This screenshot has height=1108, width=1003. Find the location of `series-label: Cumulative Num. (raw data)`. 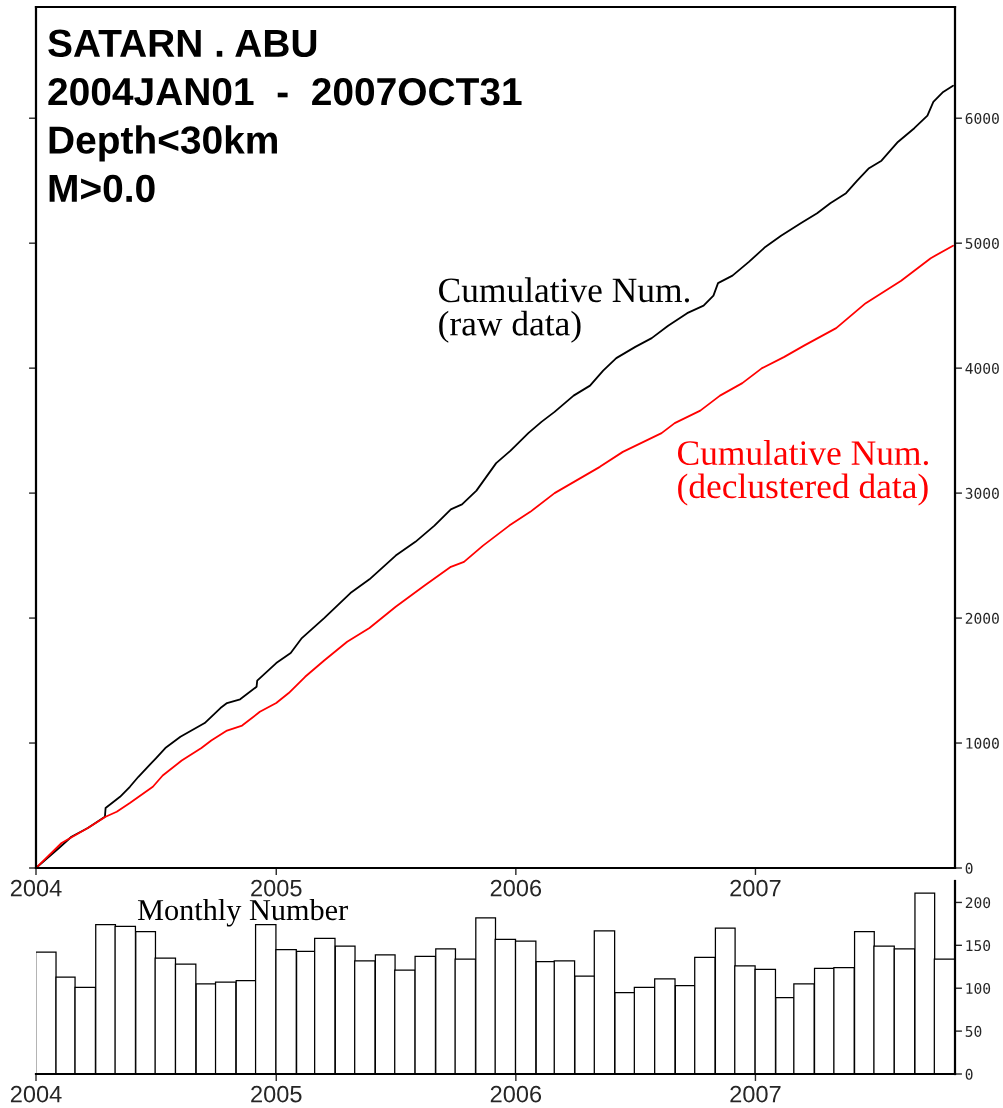

series-label: Cumulative Num. (raw data) is located at coordinates (564, 310).